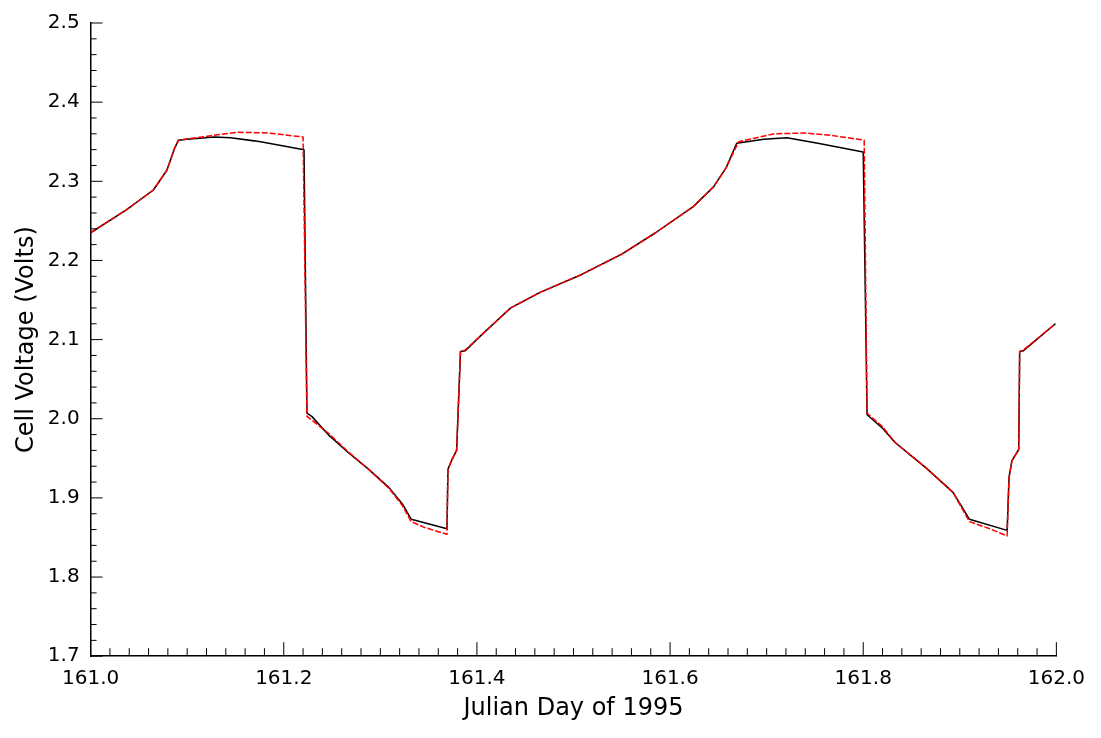 The image size is (1101, 738). Describe the element at coordinates (90, 677) in the screenshot. I see `x-tick-label: 161.0` at that location.